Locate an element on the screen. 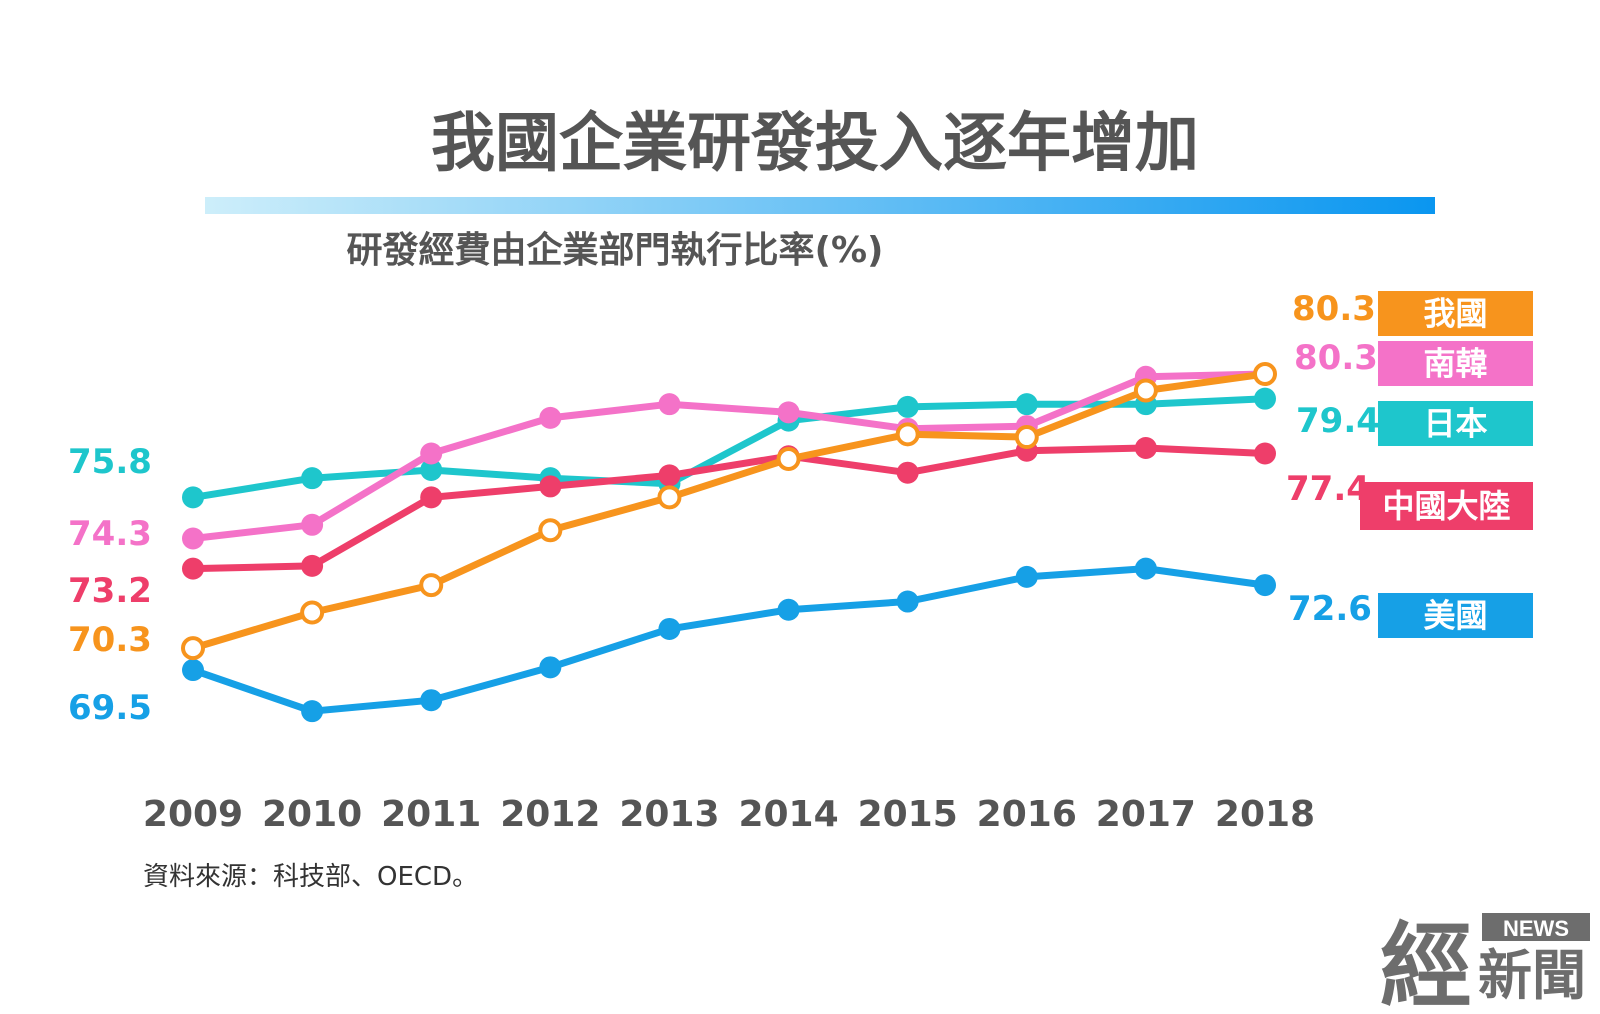 The height and width of the screenshot is (1014, 1600). x-tick-label: 2014 is located at coordinates (788, 814).